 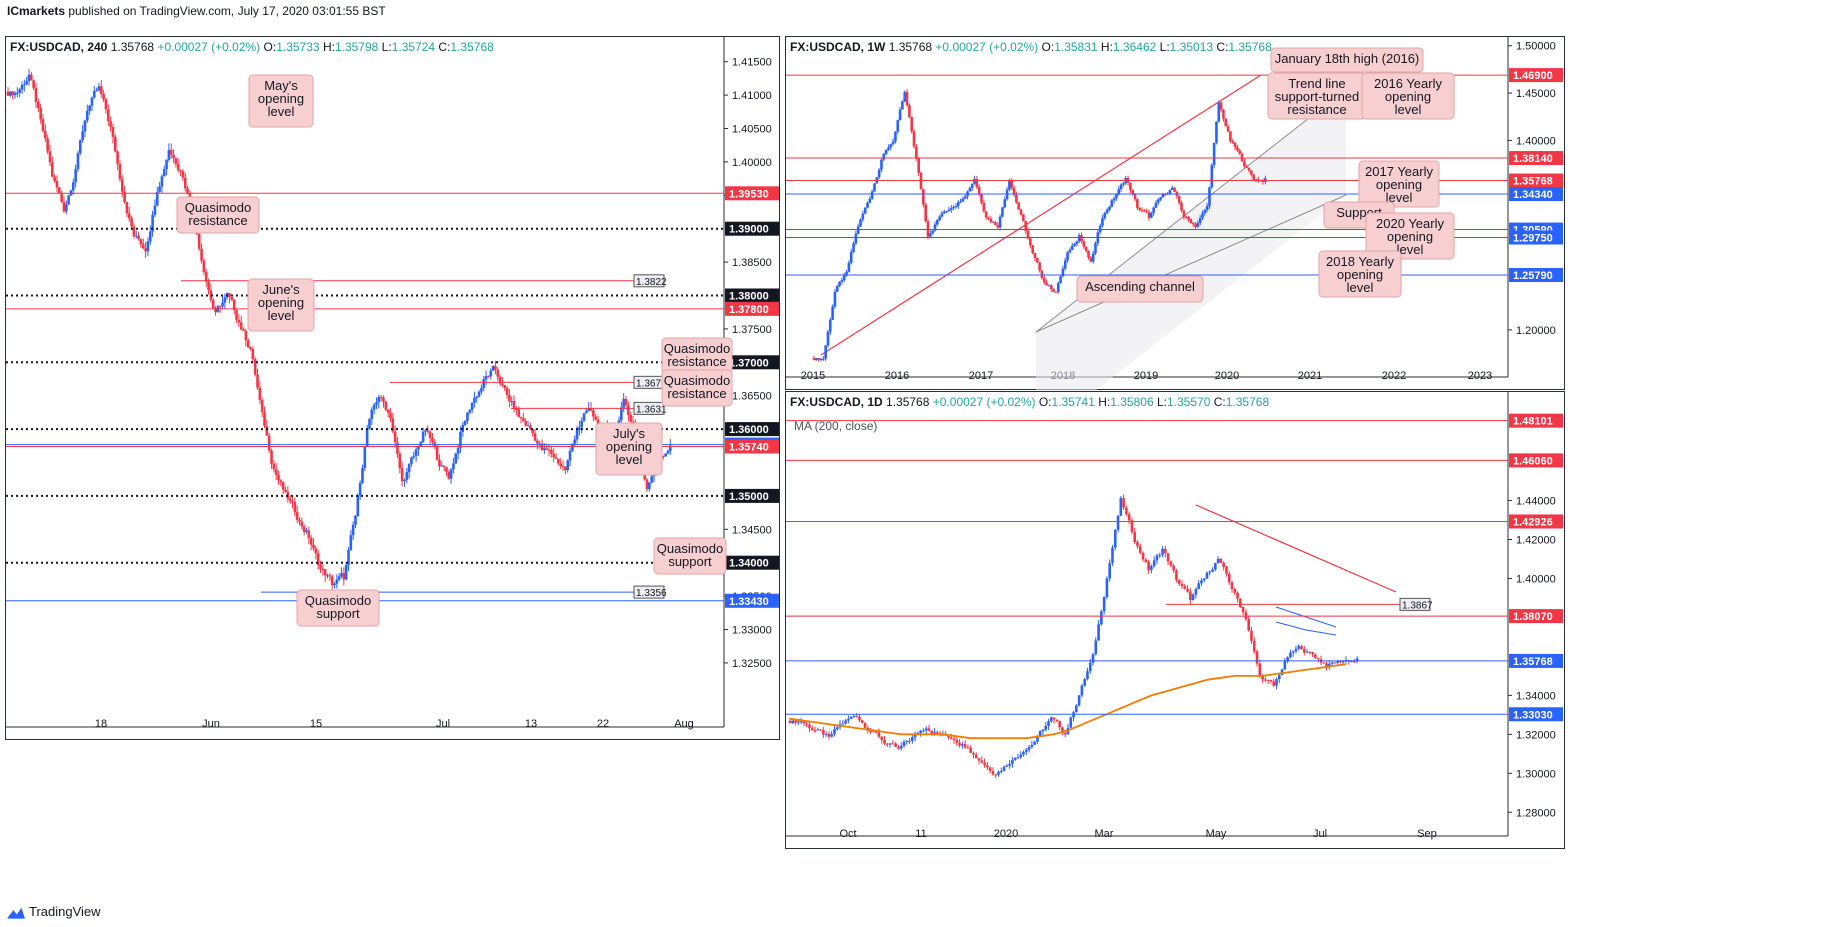 I want to click on author: ICmarkets, so click(x=36, y=11).